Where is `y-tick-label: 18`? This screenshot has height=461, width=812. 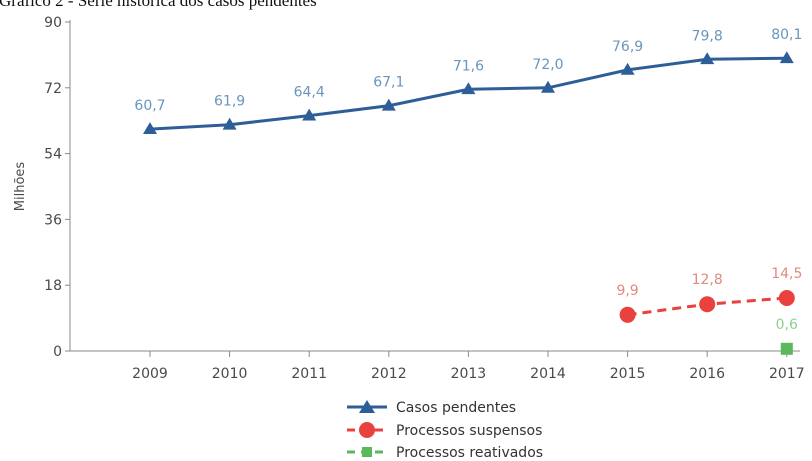 y-tick-label: 18 is located at coordinates (53, 286).